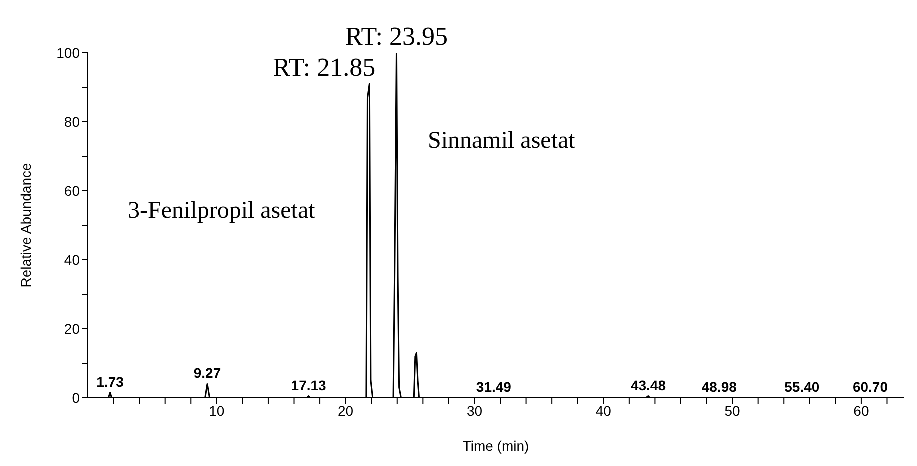 Image resolution: width=917 pixels, height=466 pixels. I want to click on x-tick-label: 40, so click(604, 410).